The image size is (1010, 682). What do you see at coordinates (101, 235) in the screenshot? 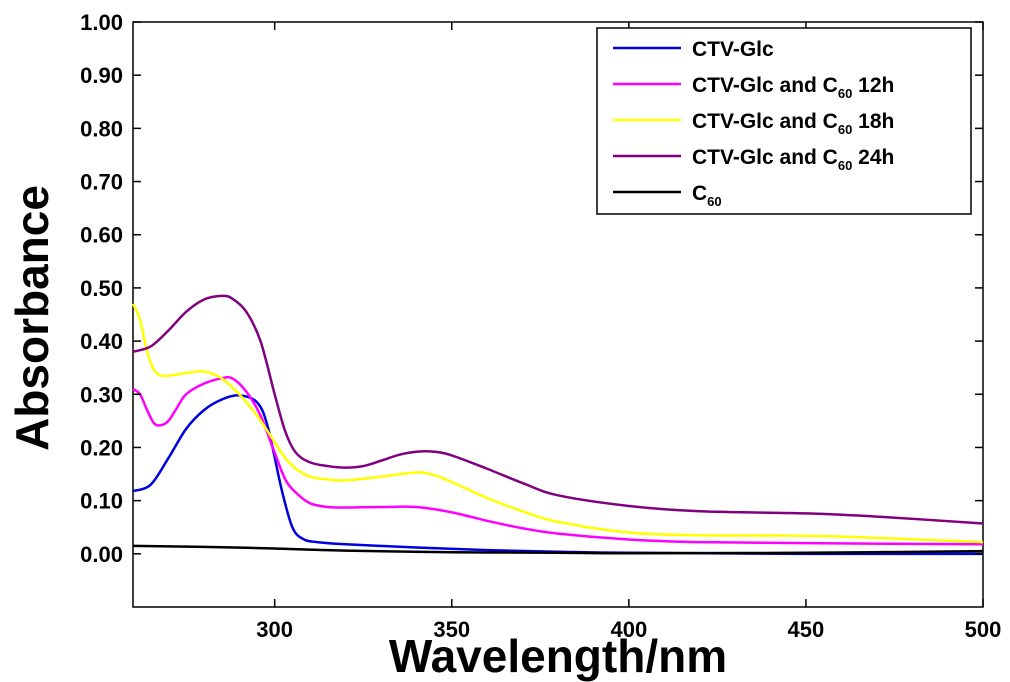
I see `y-tick-label: 0.60` at bounding box center [101, 235].